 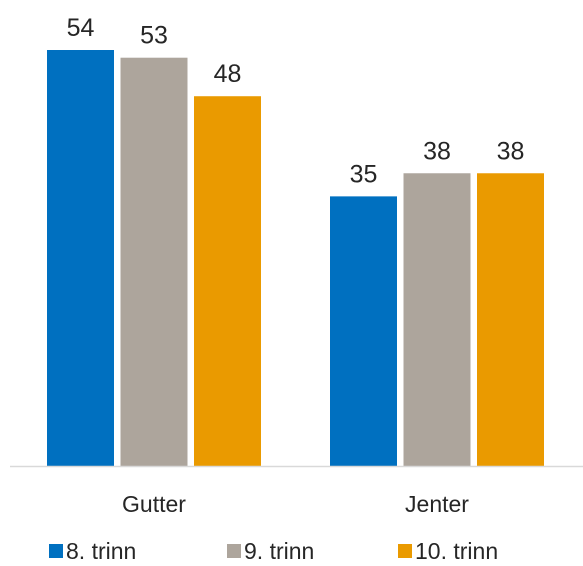 I want to click on legend-label-8-trinn: 8. trinn, so click(x=101, y=551).